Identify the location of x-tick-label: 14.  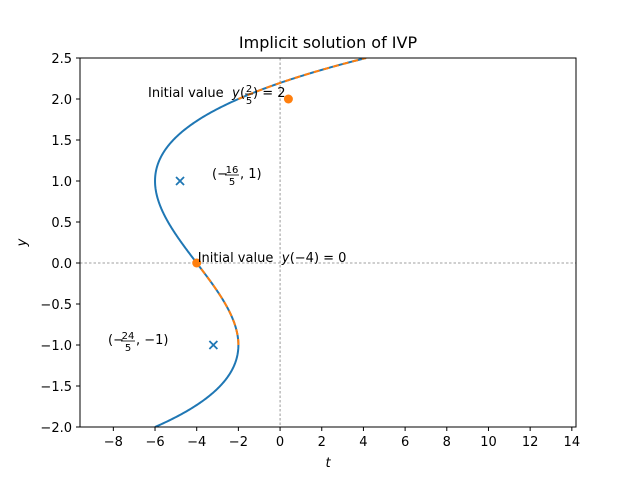
(572, 442).